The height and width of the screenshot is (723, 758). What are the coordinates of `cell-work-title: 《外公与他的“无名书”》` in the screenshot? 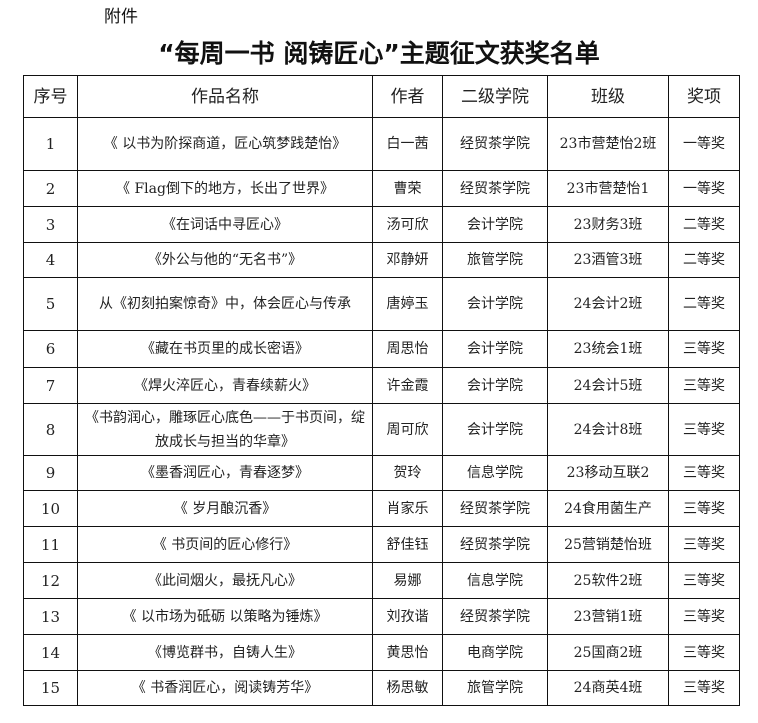 It's located at (225, 260).